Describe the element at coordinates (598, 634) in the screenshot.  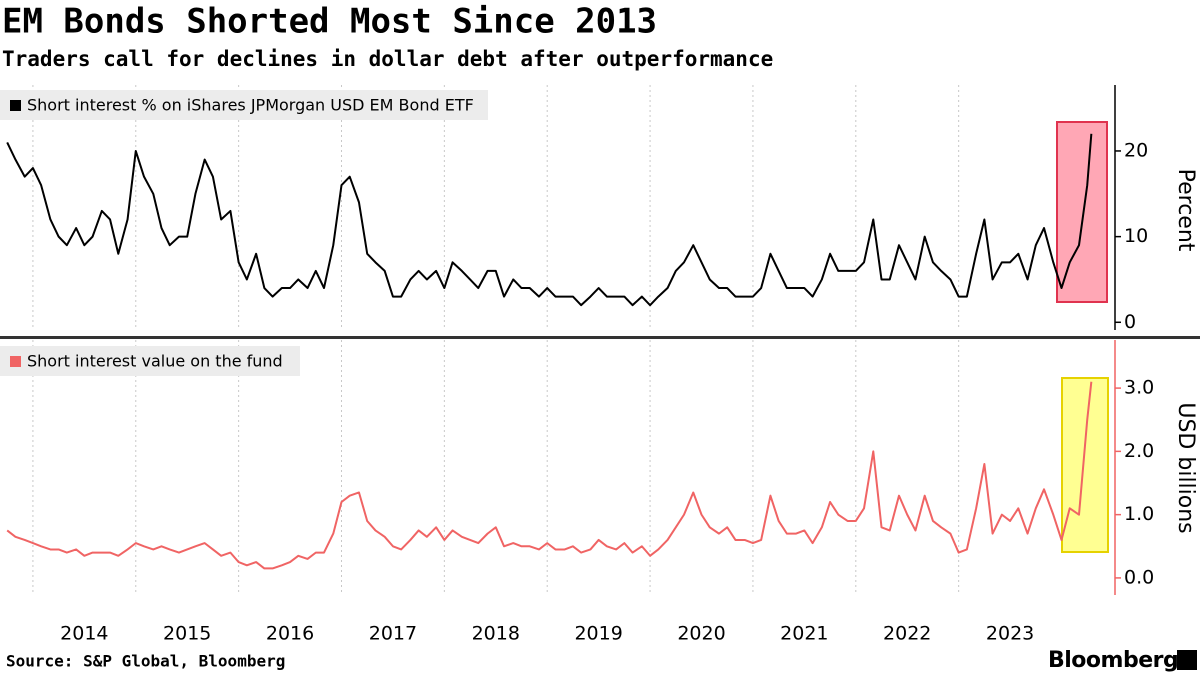
I see `x-tick-label: 2019` at that location.